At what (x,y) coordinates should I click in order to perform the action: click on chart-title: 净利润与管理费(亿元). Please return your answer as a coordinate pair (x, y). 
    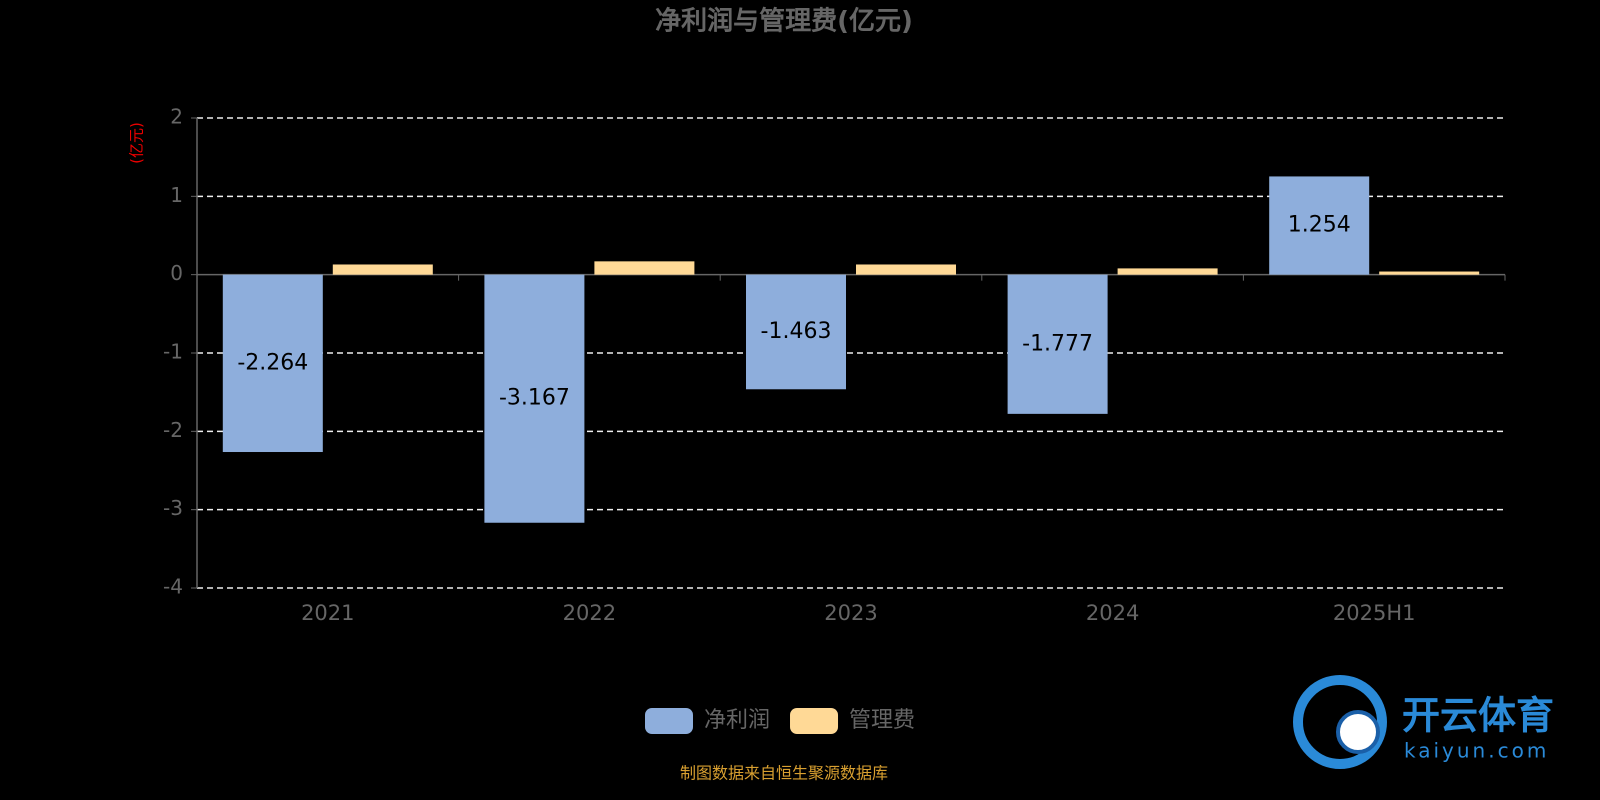
    Looking at the image, I should click on (784, 21).